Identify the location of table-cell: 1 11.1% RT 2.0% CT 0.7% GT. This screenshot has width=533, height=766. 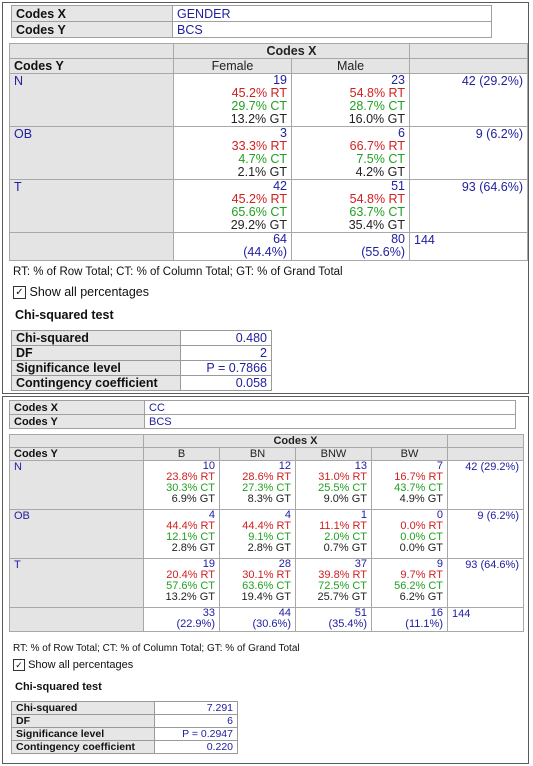
(333, 534).